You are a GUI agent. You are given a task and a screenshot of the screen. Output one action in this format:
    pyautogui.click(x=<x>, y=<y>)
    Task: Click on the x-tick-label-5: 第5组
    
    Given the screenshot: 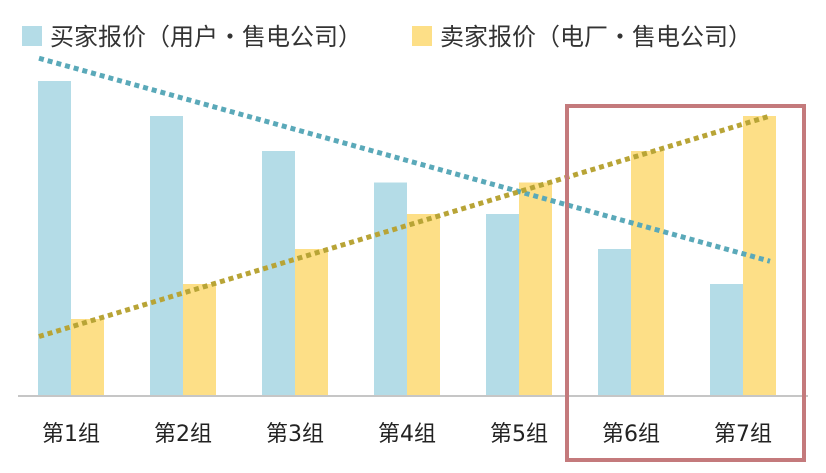 What is the action you would take?
    pyautogui.click(x=519, y=434)
    